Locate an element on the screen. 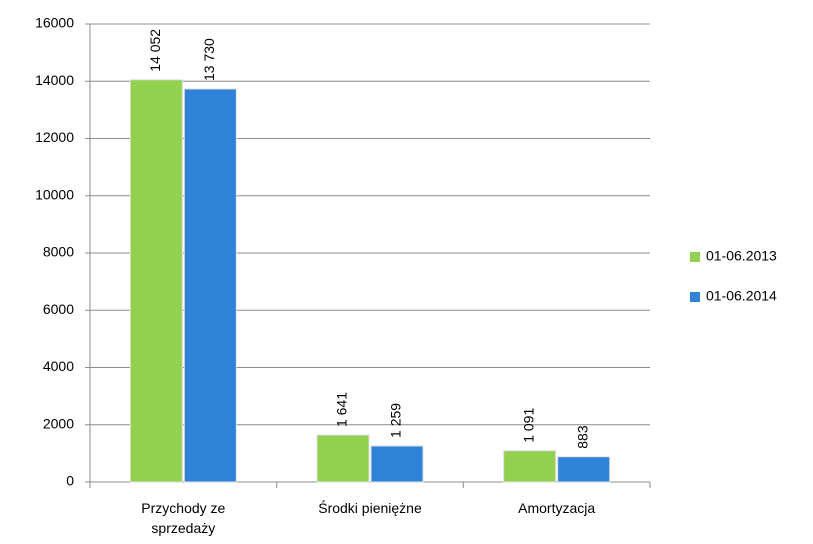  y-tick-label: 12000 is located at coordinates (54, 137).